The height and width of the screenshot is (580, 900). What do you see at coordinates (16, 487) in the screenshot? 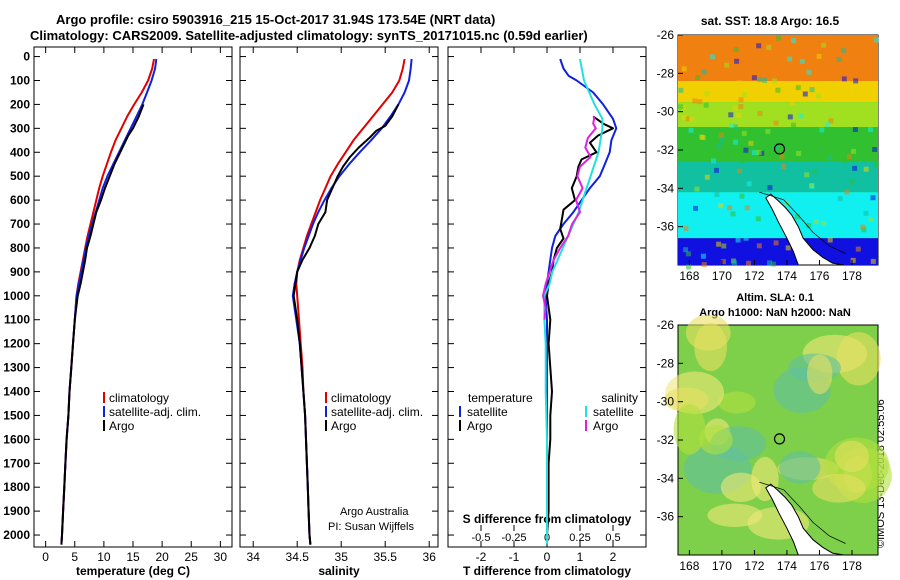
I see `y-tick-label: 1800` at bounding box center [16, 487].